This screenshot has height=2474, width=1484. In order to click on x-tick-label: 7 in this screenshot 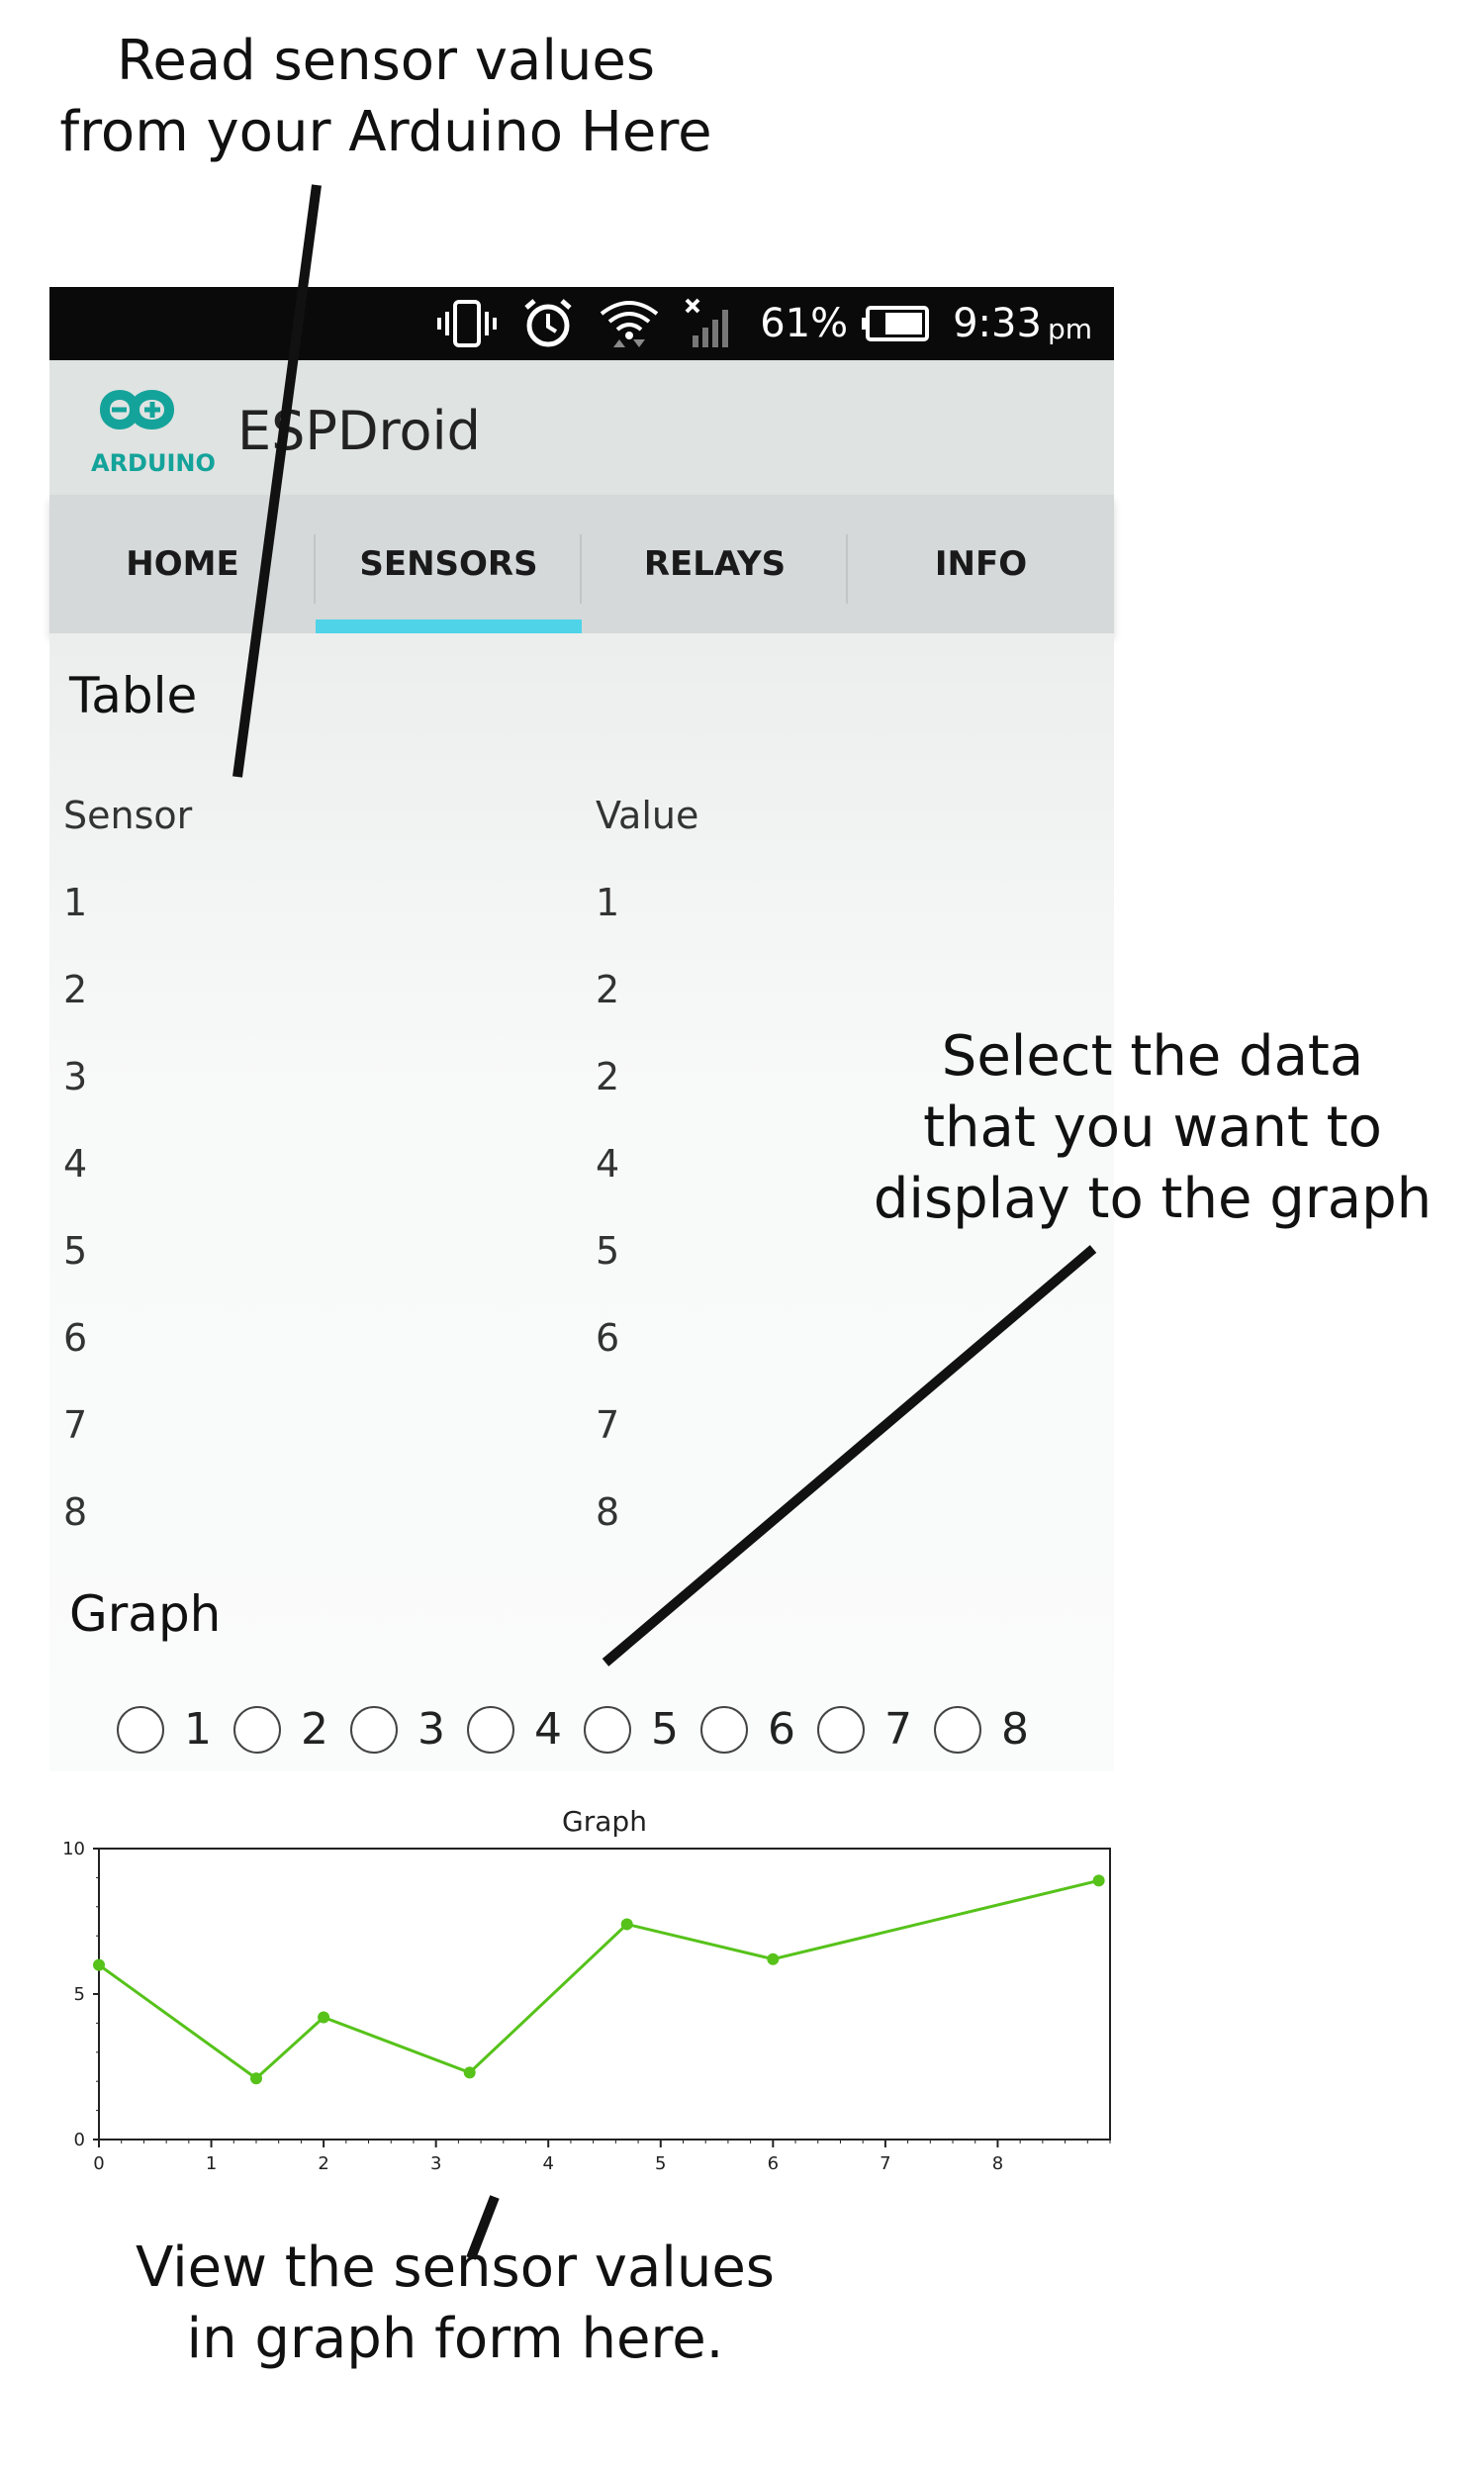, I will do `click(885, 2164)`.